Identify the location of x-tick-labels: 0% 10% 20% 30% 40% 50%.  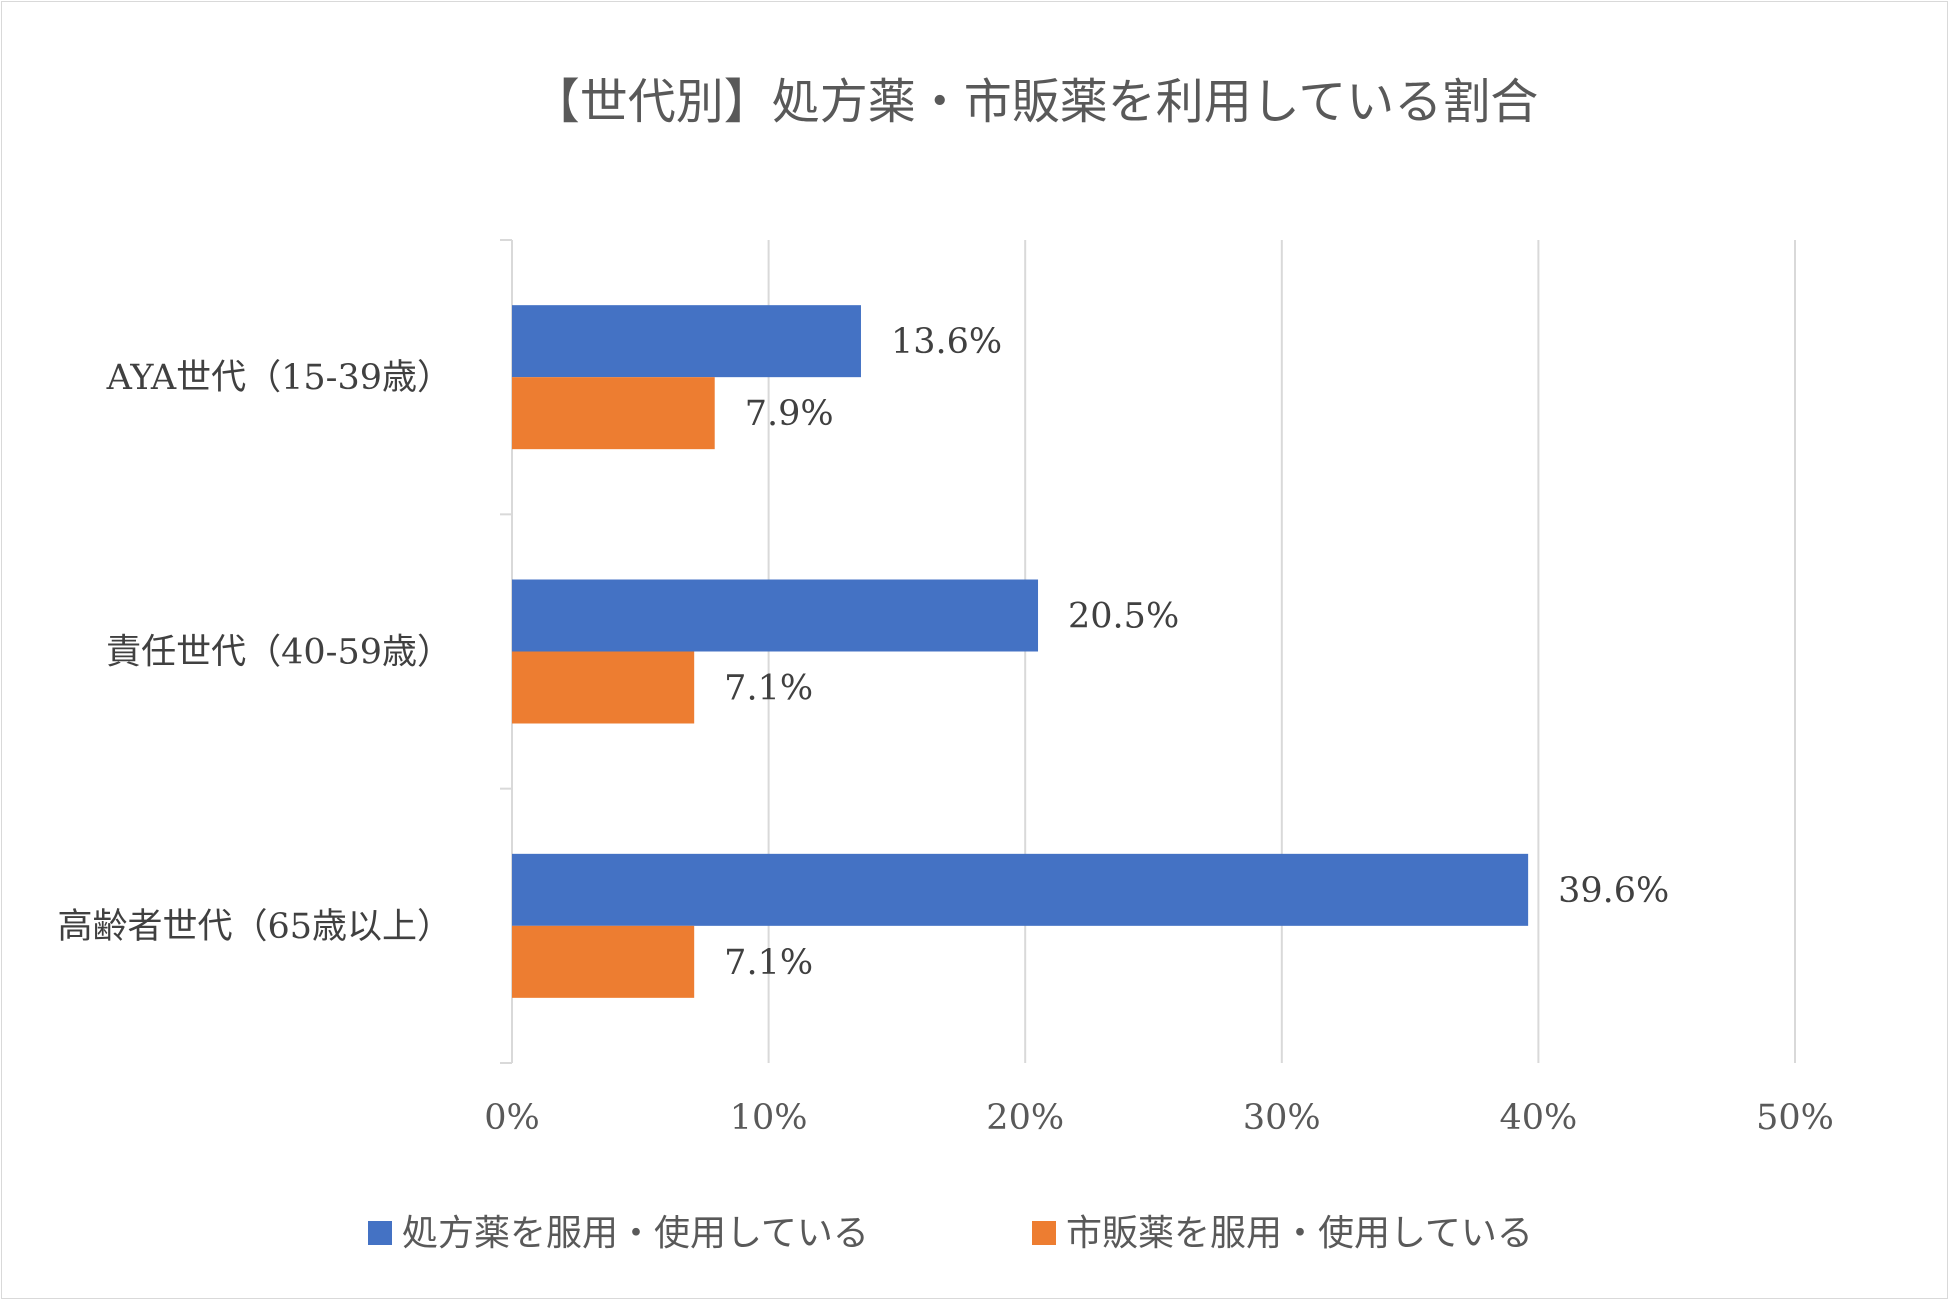
(1159, 1118).